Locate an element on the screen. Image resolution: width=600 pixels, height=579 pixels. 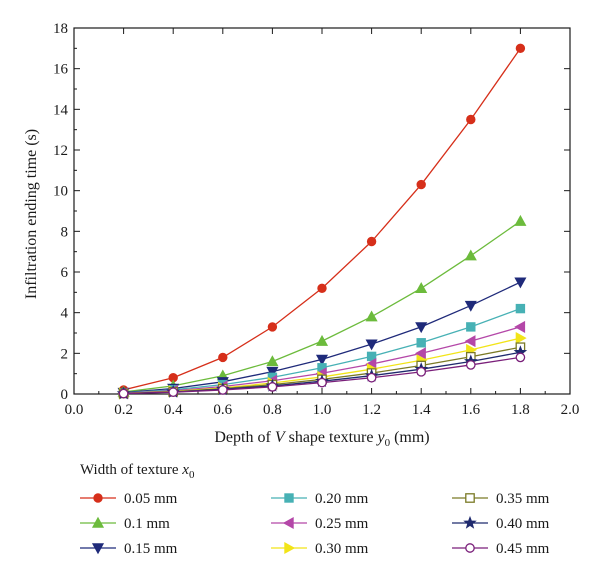
x-axis-title-italic: V is located at coordinates (281, 437).